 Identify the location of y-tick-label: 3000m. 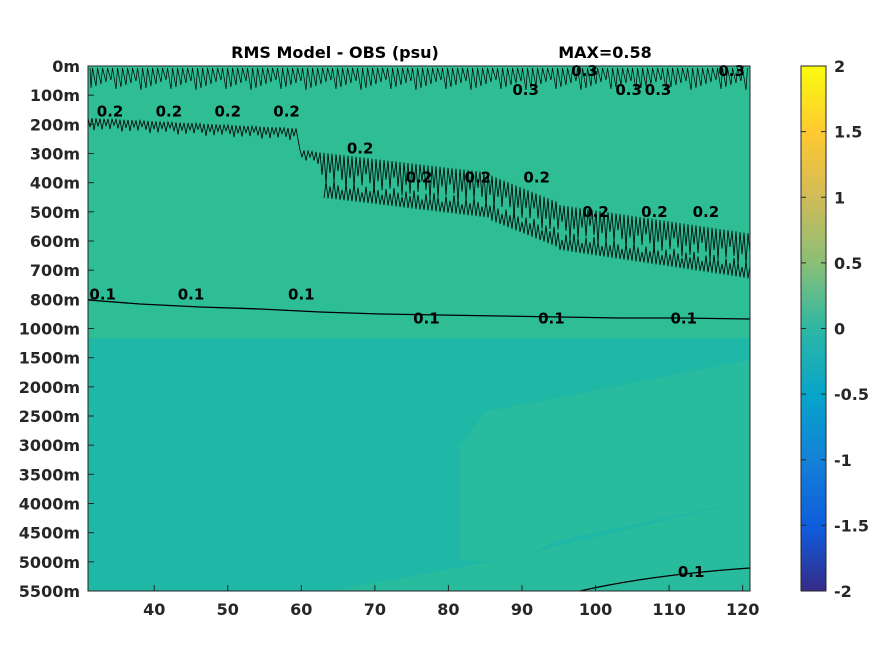
(49, 445).